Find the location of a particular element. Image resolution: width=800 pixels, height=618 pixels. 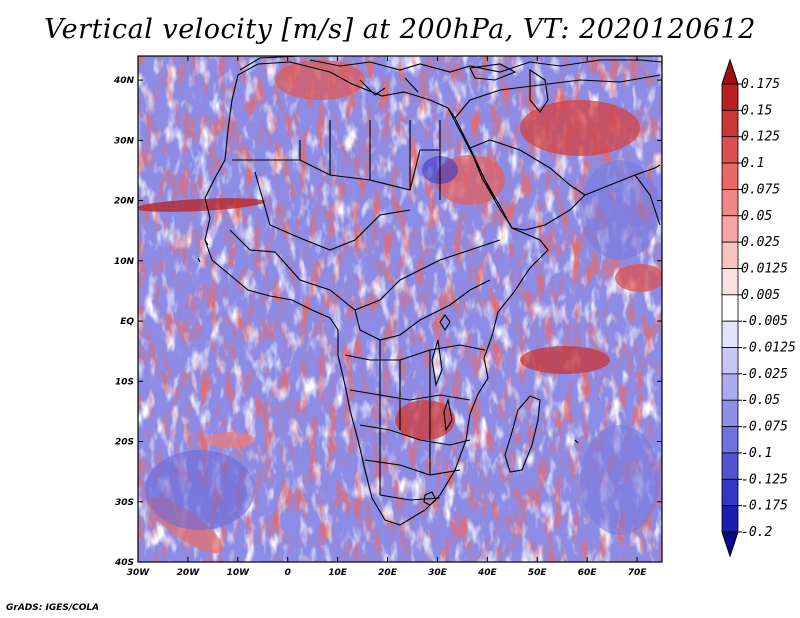

lon-tick-label: 40E is located at coordinates (487, 573).